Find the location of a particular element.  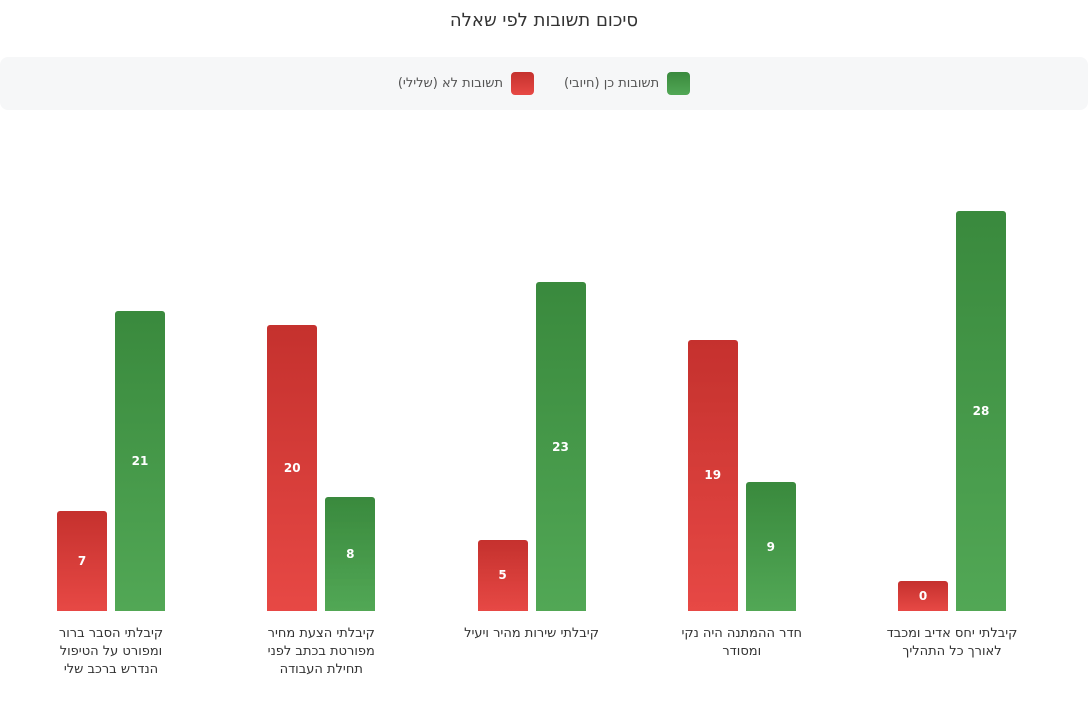

legend-item: תשובות כן (חיובי) is located at coordinates (627, 83).